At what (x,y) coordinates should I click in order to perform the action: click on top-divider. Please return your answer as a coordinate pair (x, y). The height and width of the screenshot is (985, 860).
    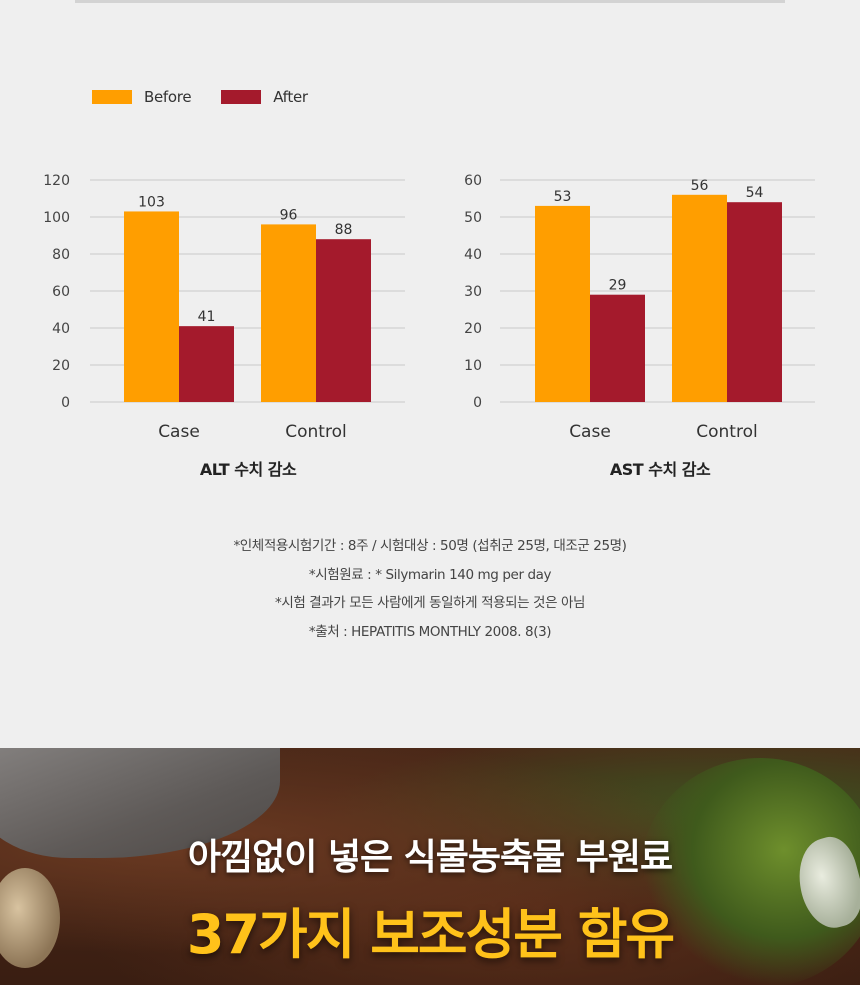
    Looking at the image, I should click on (430, 1).